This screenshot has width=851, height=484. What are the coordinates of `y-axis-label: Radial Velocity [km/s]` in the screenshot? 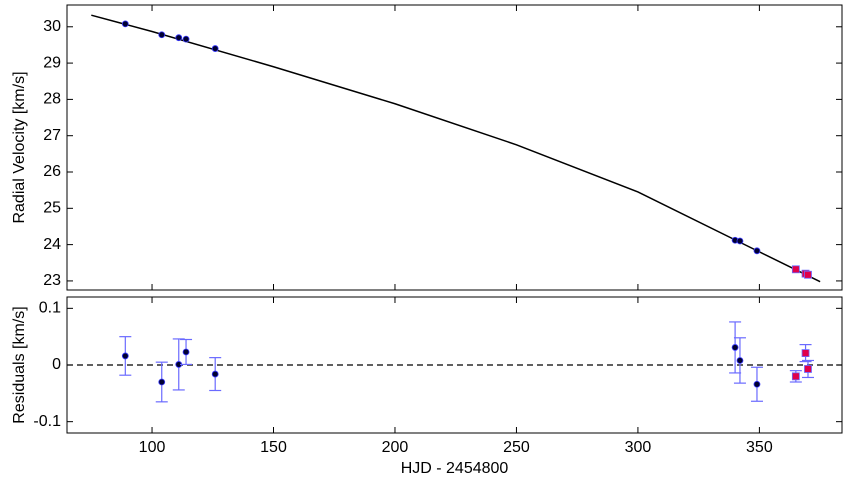 It's located at (19, 147).